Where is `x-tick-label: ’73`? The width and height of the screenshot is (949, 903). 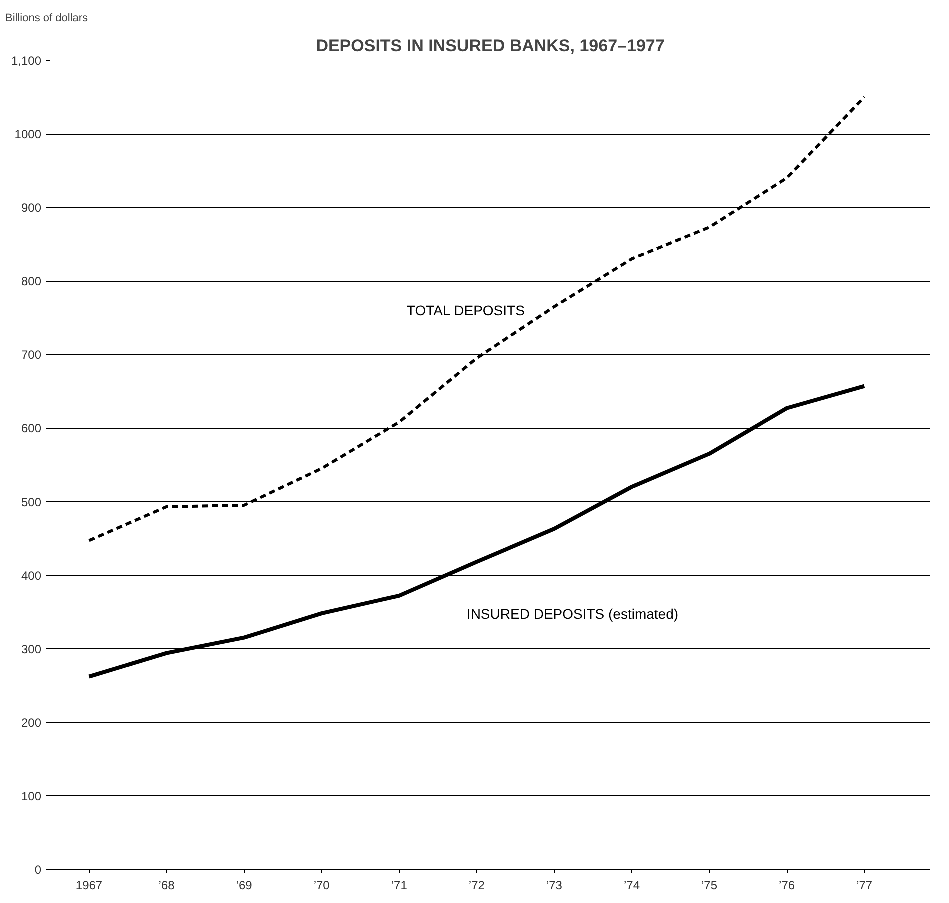 x-tick-label: ’73 is located at coordinates (554, 885).